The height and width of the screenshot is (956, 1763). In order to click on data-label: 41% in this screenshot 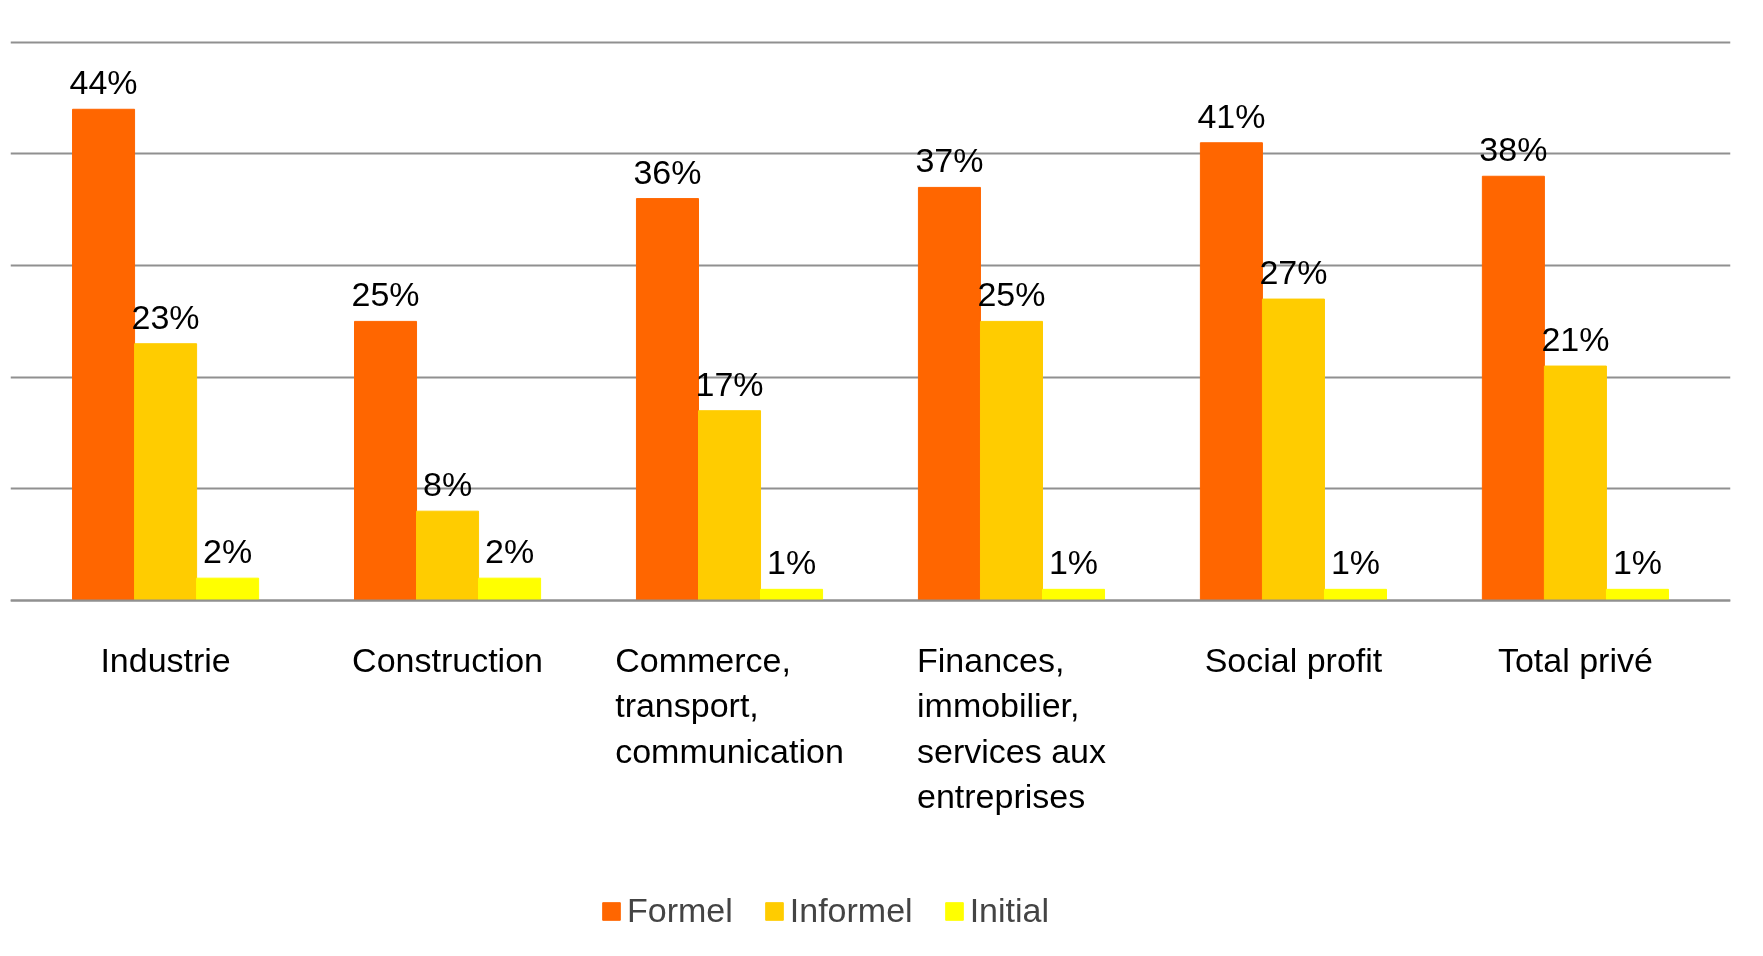, I will do `click(1231, 115)`.